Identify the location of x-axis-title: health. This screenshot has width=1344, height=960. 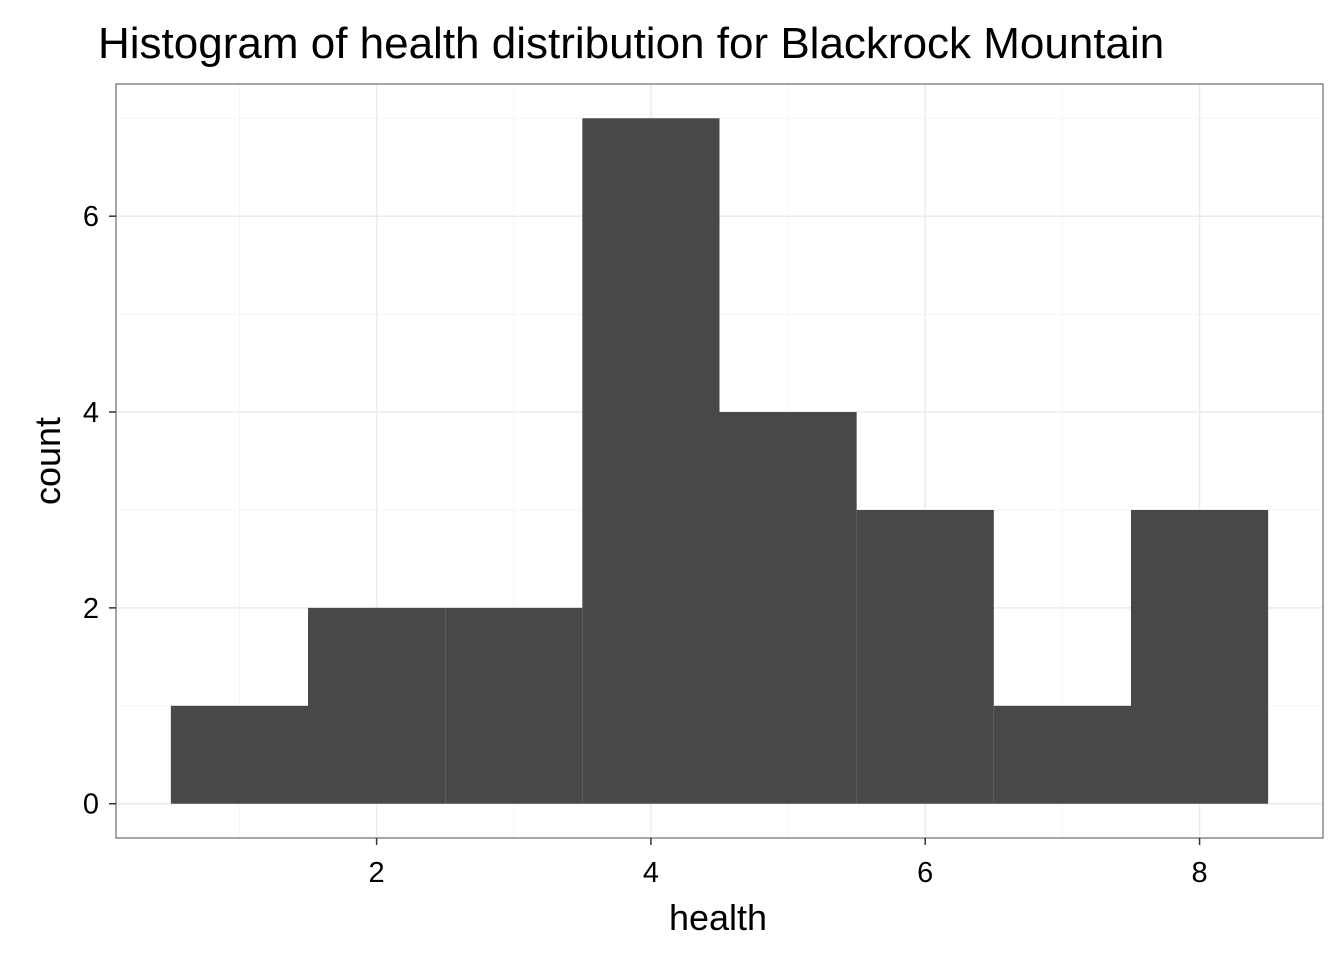
(718, 917).